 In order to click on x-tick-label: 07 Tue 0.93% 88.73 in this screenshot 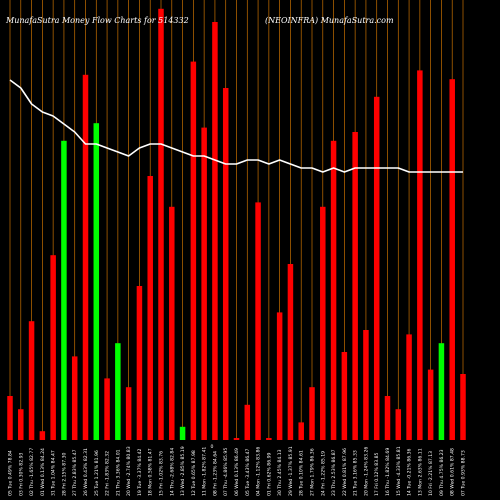, I will do `click(464, 473)`.